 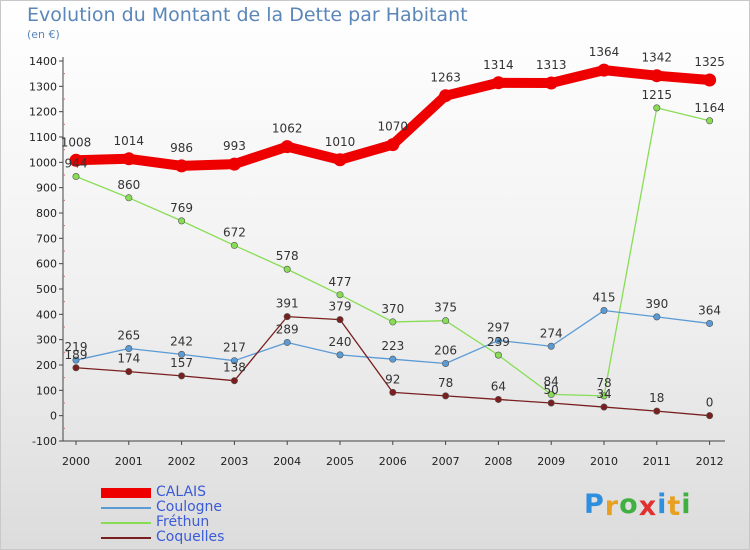 What do you see at coordinates (674, 506) in the screenshot?
I see `logo-letter: t` at bounding box center [674, 506].